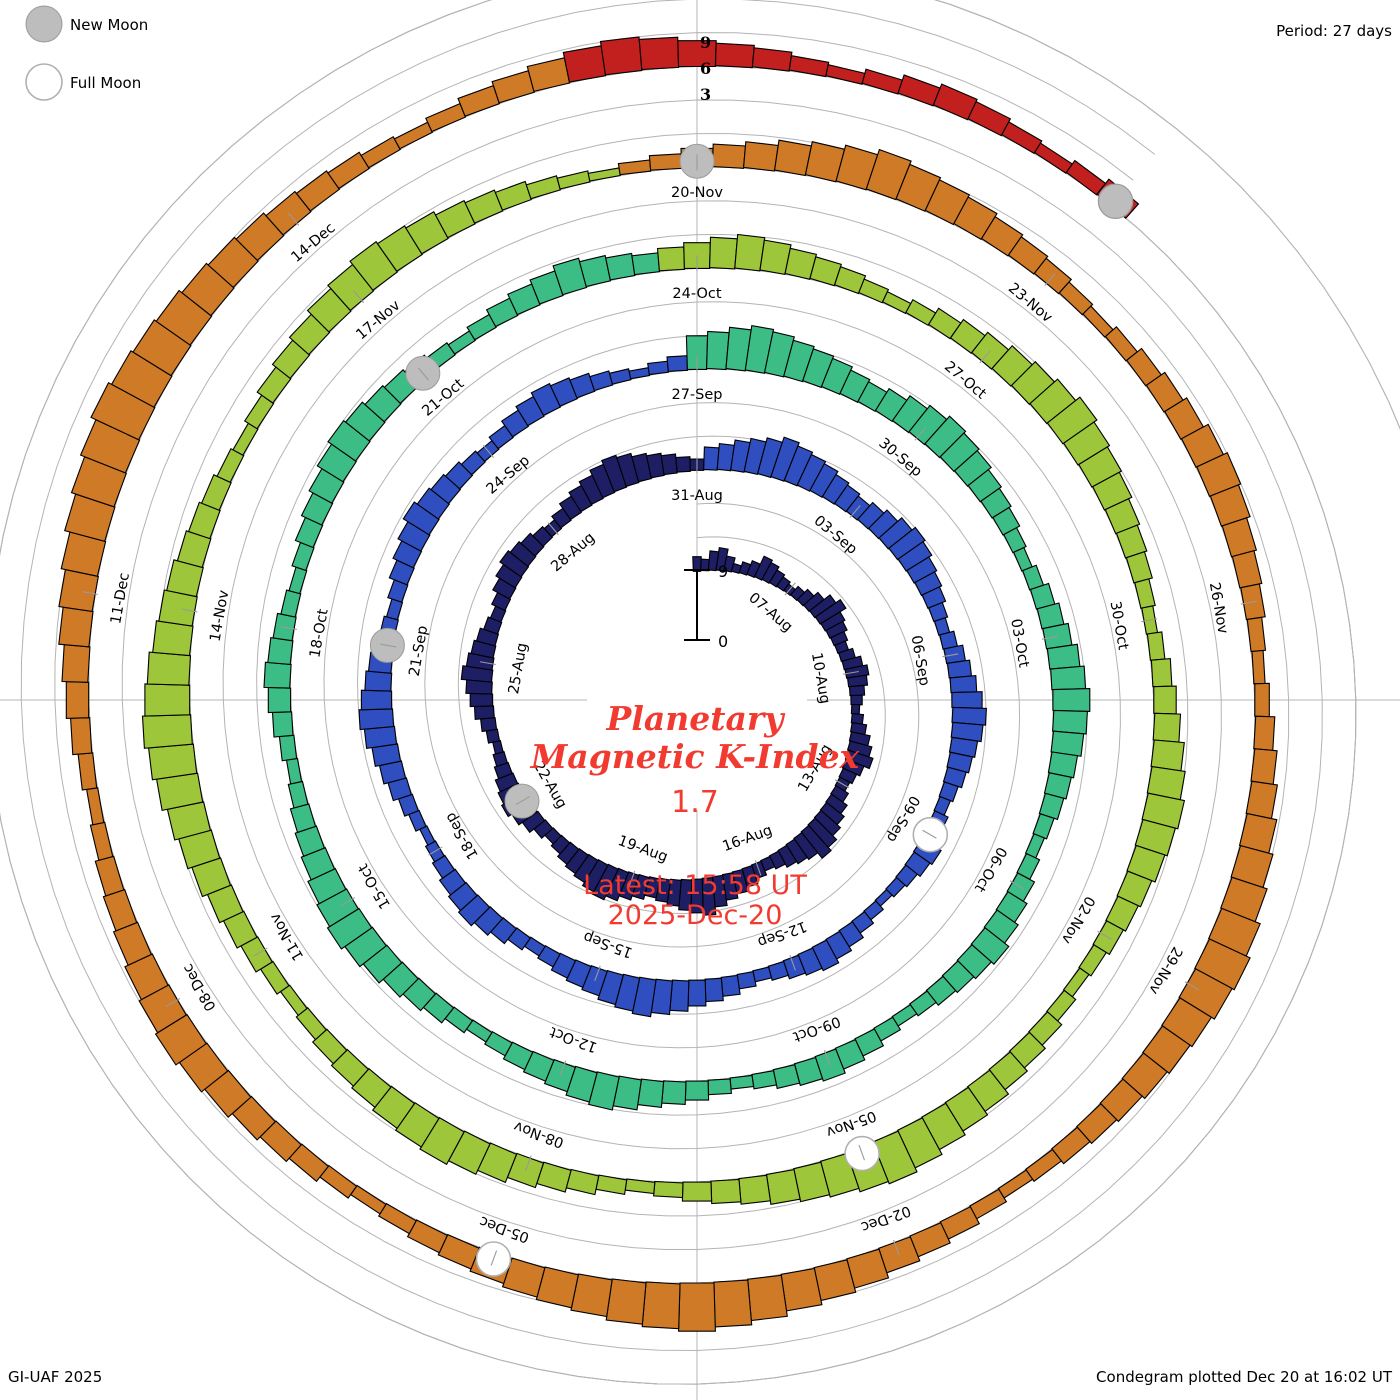  I want to click on date-label: 03-Sep, so click(835, 535).